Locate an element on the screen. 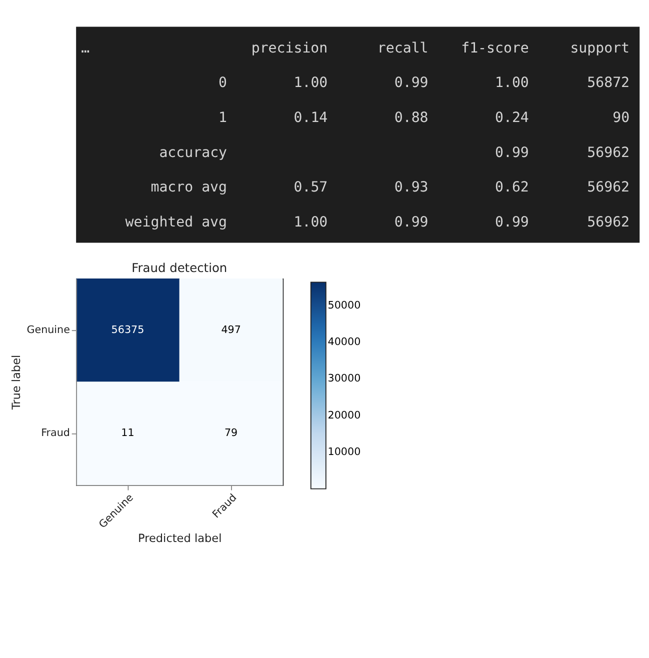 The height and width of the screenshot is (658, 649). data-label: 11 is located at coordinates (127, 433).